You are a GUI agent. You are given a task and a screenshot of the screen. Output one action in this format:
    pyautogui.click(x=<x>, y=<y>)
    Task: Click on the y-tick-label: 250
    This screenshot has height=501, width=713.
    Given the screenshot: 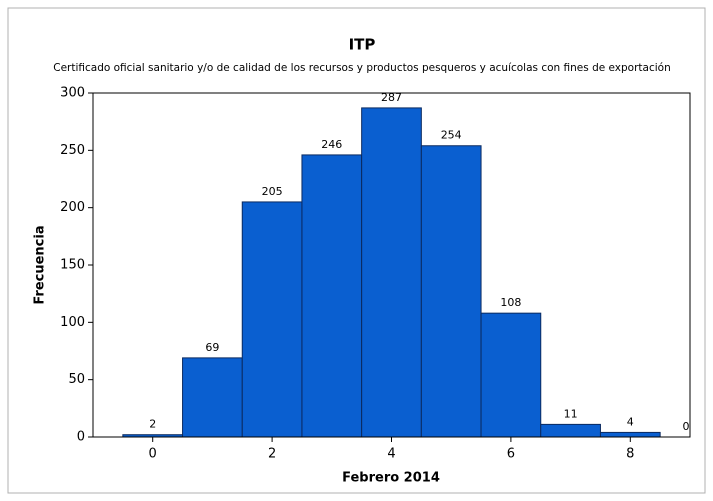 What is the action you would take?
    pyautogui.click(x=72, y=150)
    